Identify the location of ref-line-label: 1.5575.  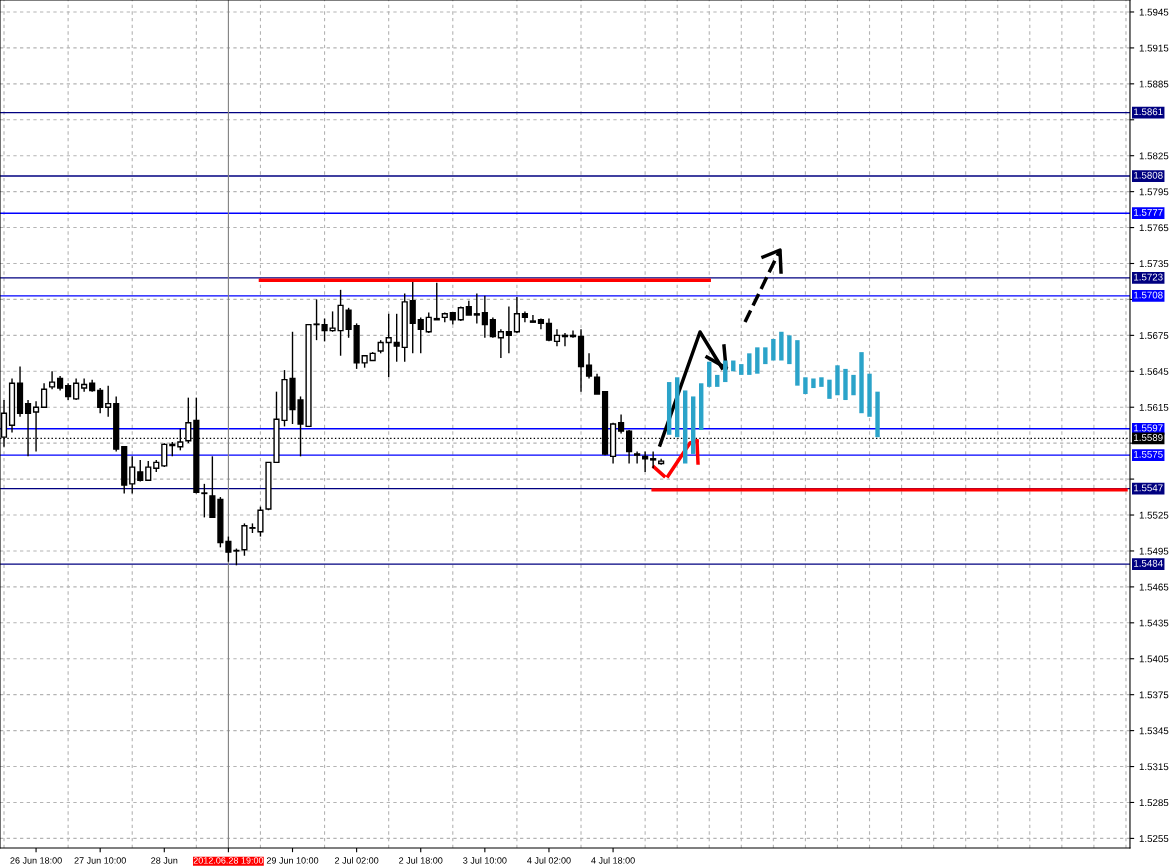
(1148, 454).